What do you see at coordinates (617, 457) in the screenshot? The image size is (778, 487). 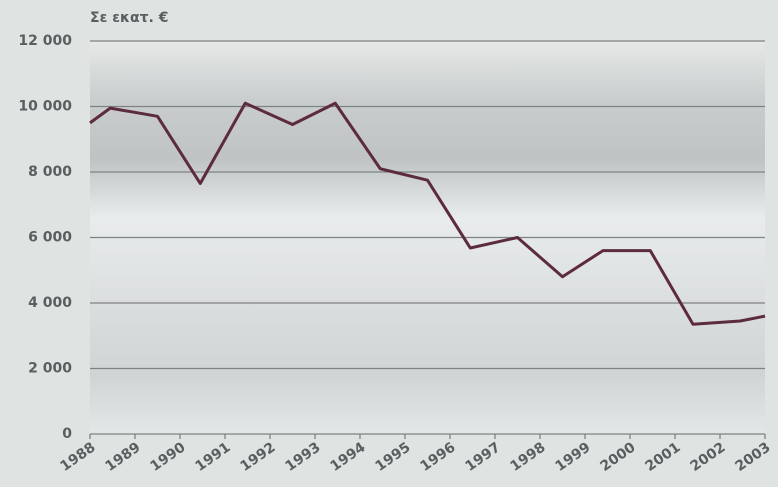 I see `x-tick-label: 2000` at bounding box center [617, 457].